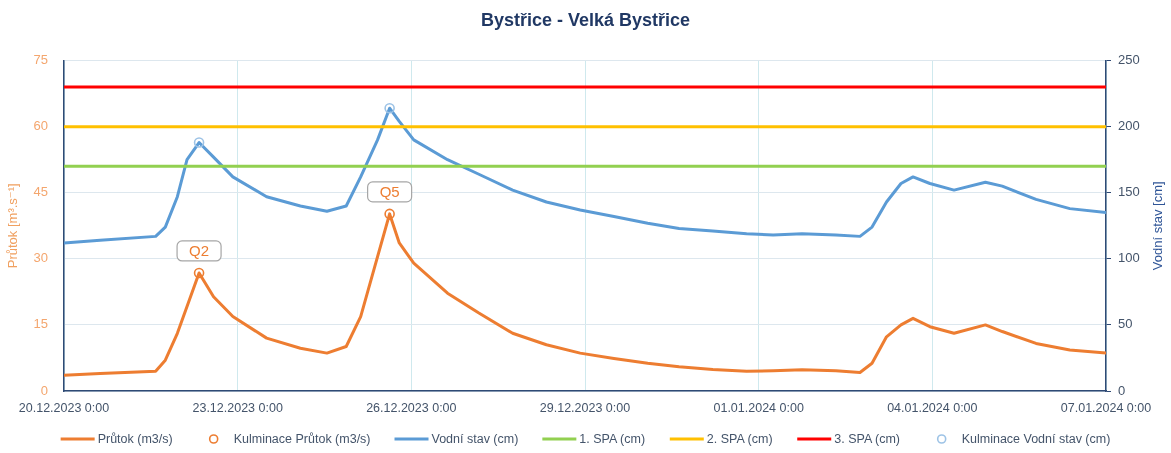  I want to click on legend-label: Vodní stav (cm), so click(475, 439).